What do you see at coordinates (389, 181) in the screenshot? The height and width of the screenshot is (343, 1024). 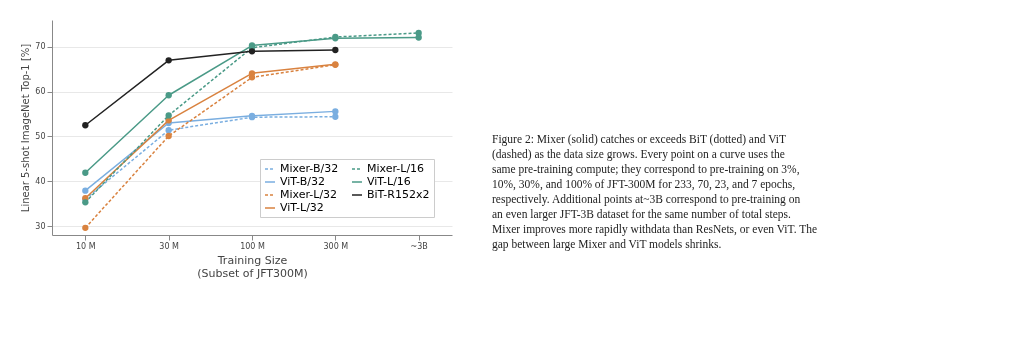 I see `legend-label: ViT-L/16` at bounding box center [389, 181].